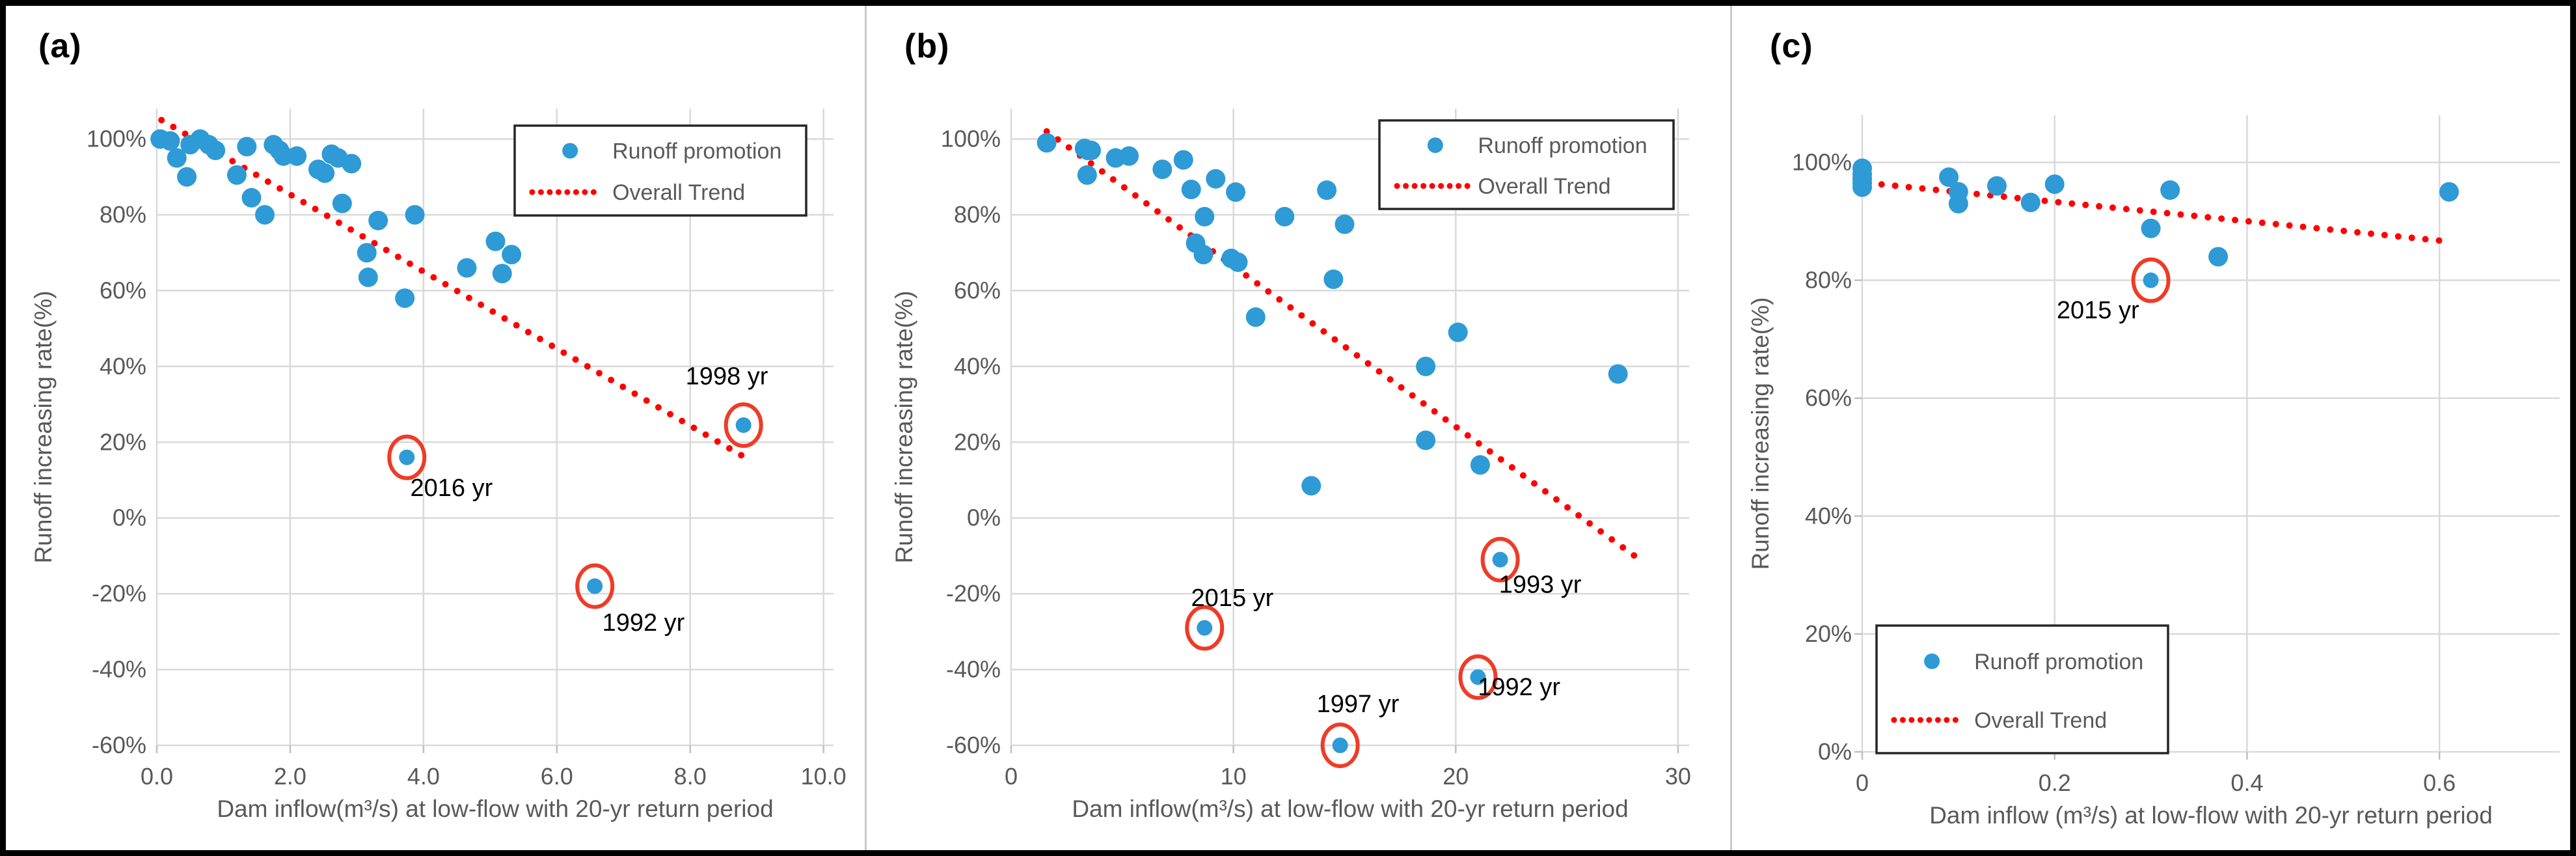 The image size is (2576, 856). I want to click on y-tick-label: -60%, so click(973, 745).